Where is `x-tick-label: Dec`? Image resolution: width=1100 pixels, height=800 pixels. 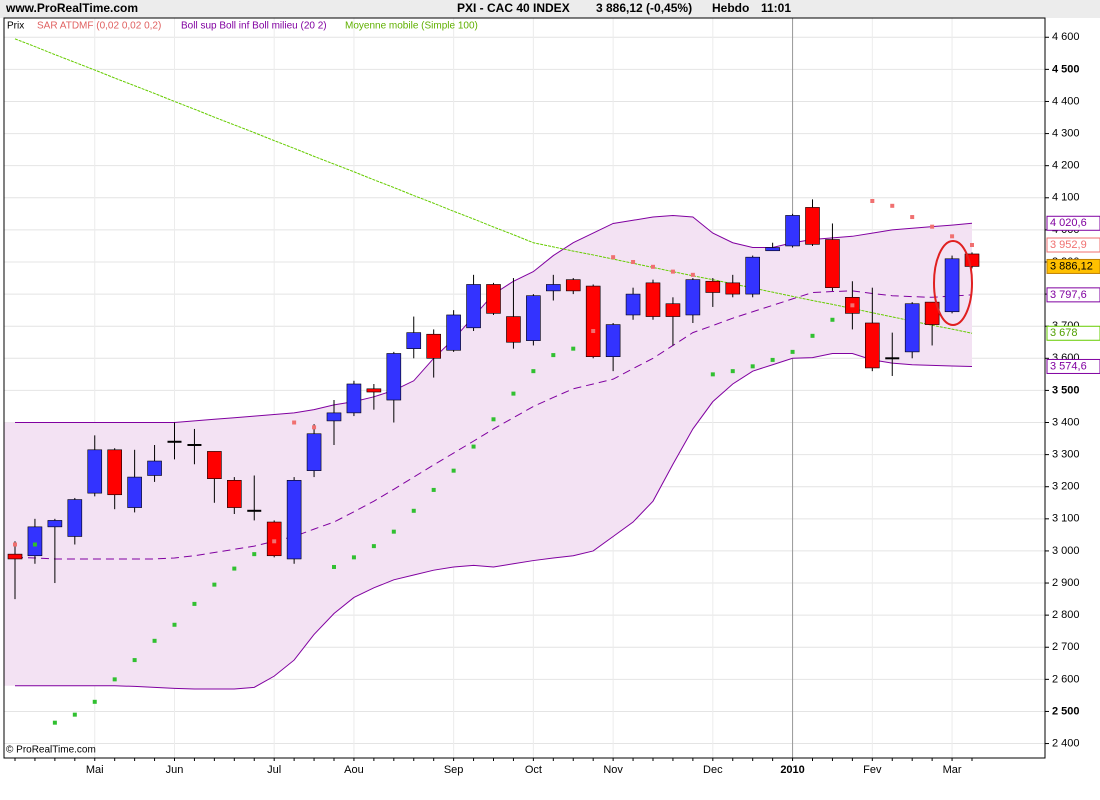 x-tick-label: Dec is located at coordinates (713, 770).